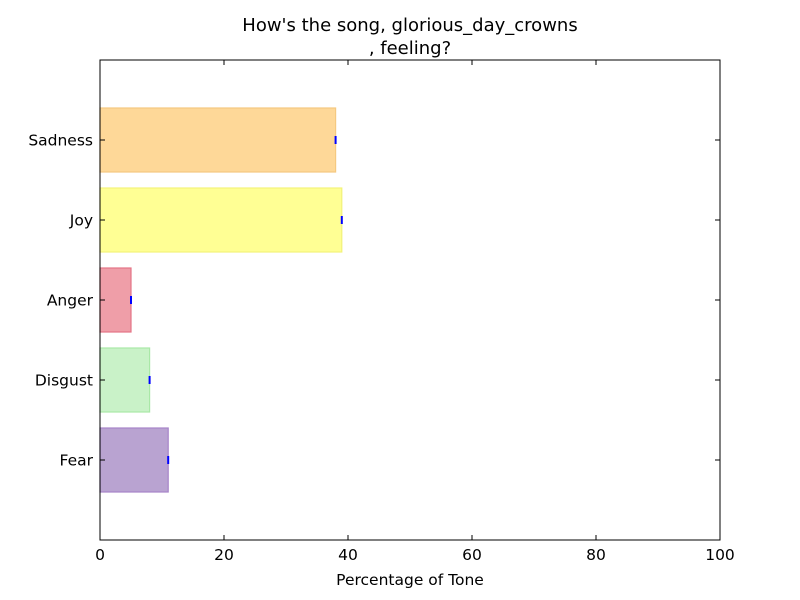 This screenshot has height=600, width=800. I want to click on x-tick-label: 80, so click(596, 555).